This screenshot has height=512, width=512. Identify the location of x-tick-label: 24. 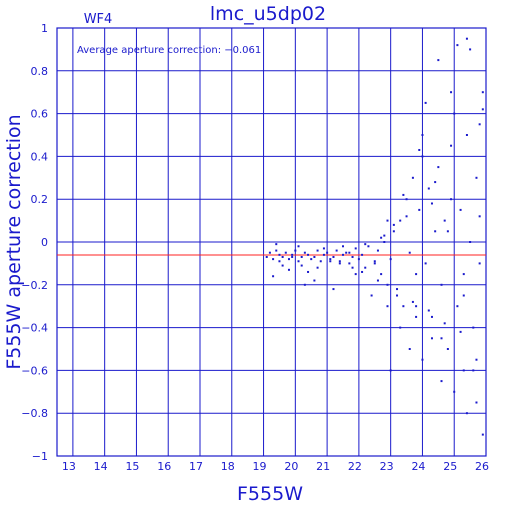
(418, 466).